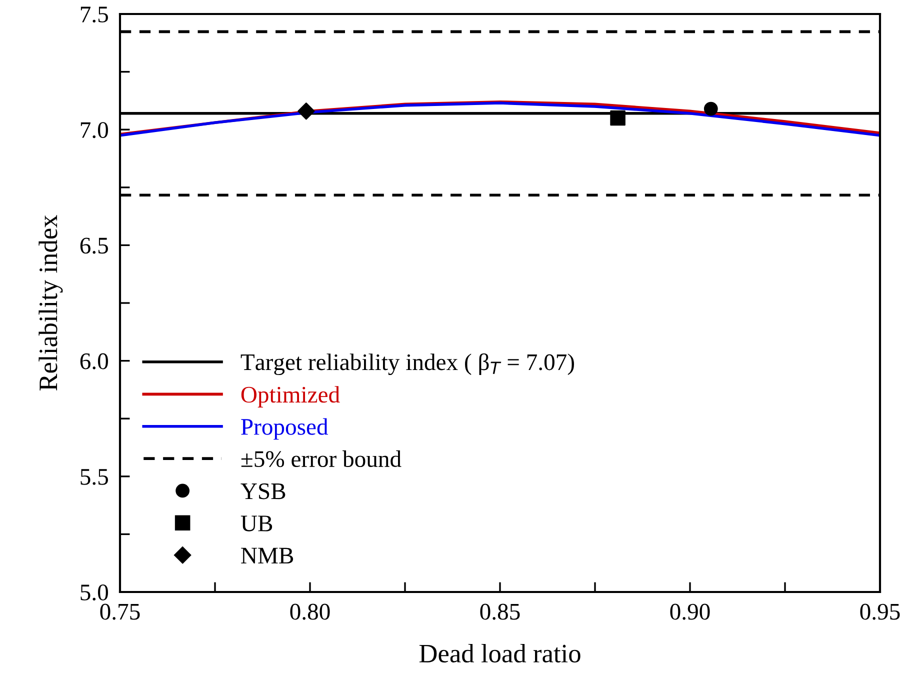 Image resolution: width=915 pixels, height=687 pixels. I want to click on text: 0.80, so click(310, 612).